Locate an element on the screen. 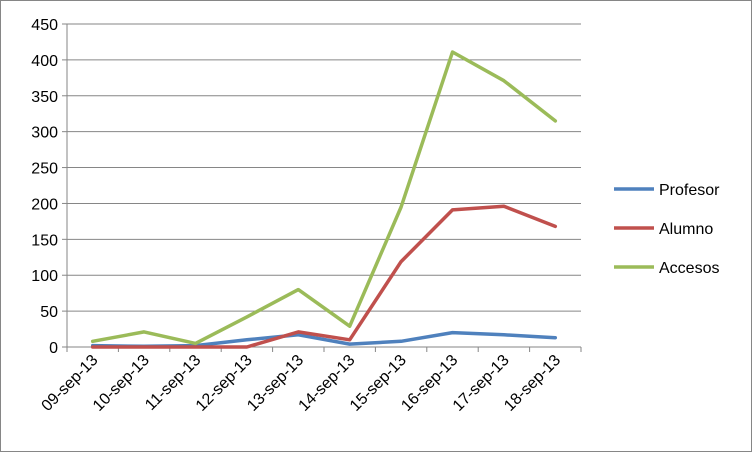  y-tick-label: 250 is located at coordinates (44, 169).